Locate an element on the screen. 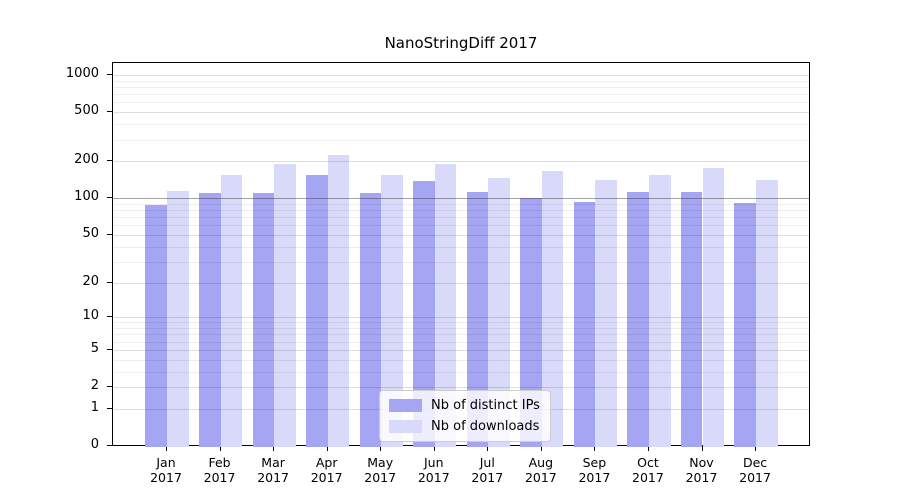 This screenshot has width=900, height=500. bar-downloads-feb is located at coordinates (231, 310).